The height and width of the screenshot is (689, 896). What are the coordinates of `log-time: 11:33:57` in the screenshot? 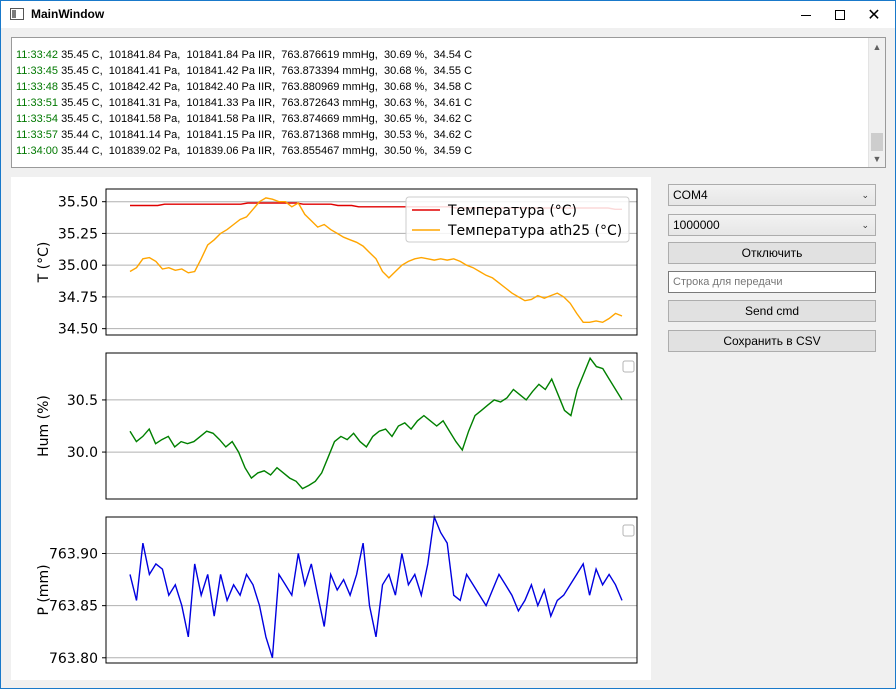 It's located at (37, 135).